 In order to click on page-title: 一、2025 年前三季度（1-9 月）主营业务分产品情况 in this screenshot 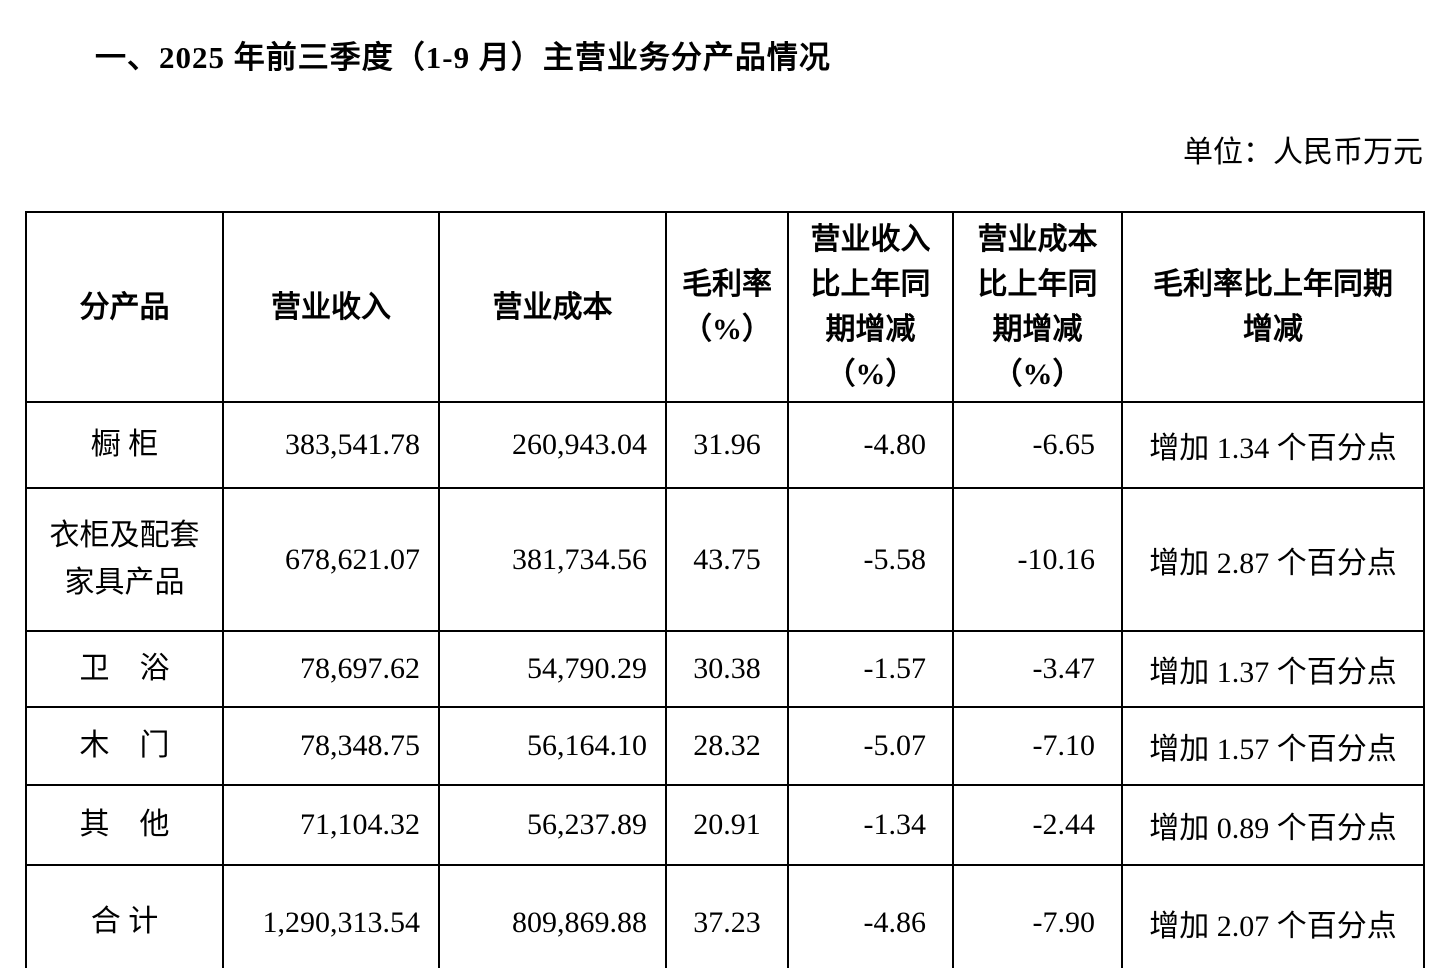, I will do `click(463, 57)`.